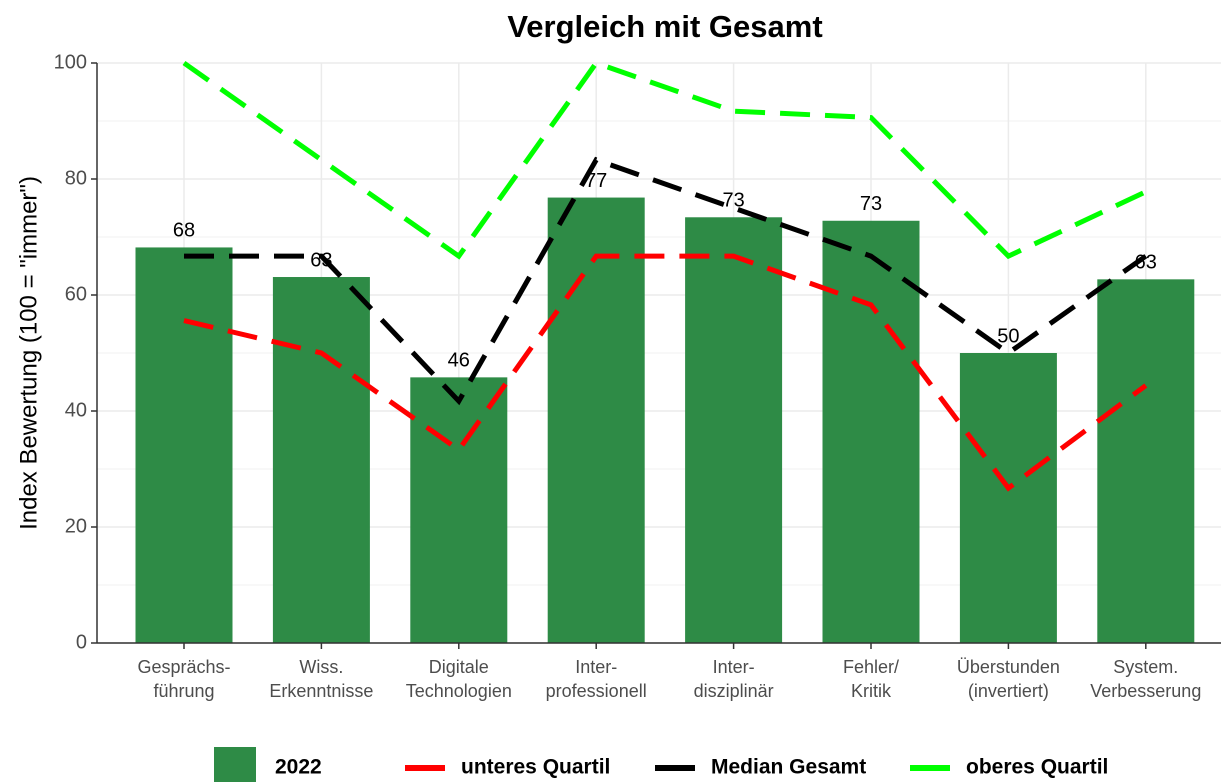 The height and width of the screenshot is (782, 1221). Describe the element at coordinates (596, 679) in the screenshot. I see `x-tick-label: Inter-professionell` at that location.